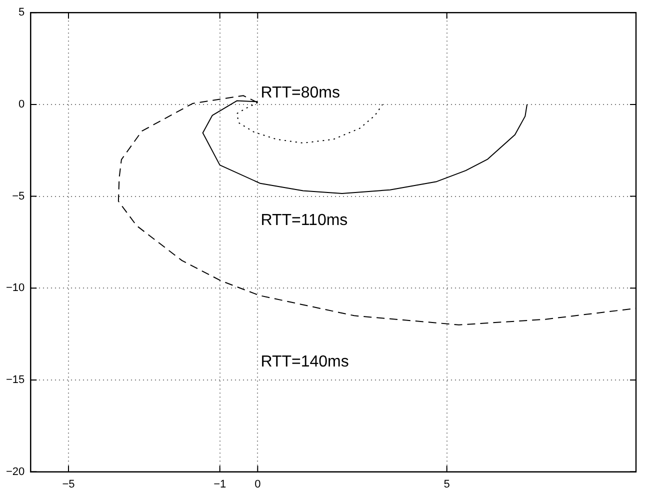 The image size is (655, 497). I want to click on text: RTT=140ms, so click(304, 361).